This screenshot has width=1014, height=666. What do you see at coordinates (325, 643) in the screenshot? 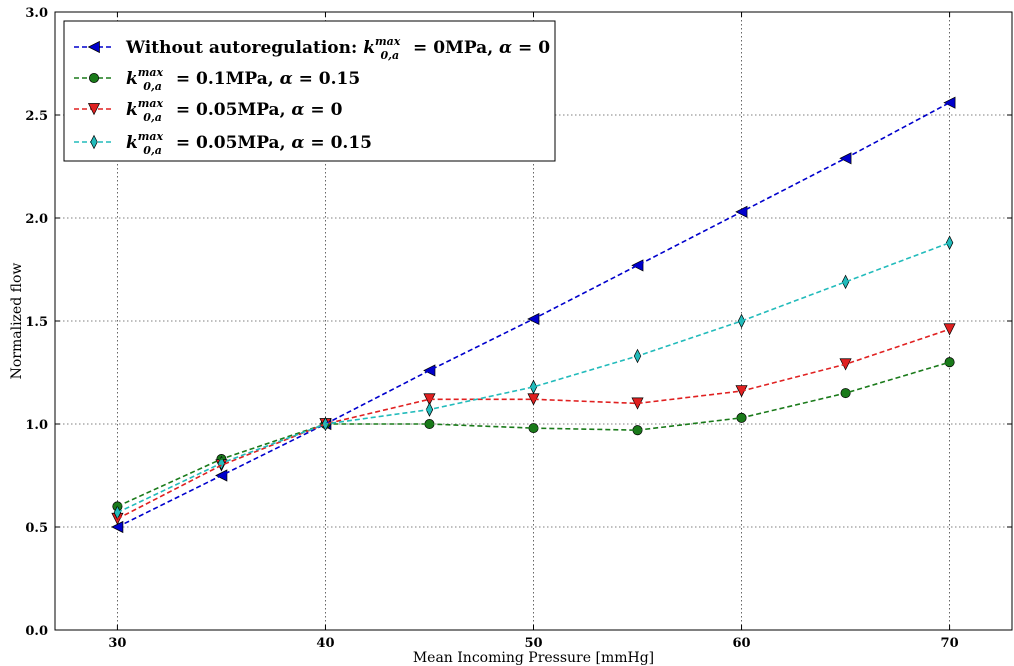
I see `x-tick-label: 40` at bounding box center [325, 643].